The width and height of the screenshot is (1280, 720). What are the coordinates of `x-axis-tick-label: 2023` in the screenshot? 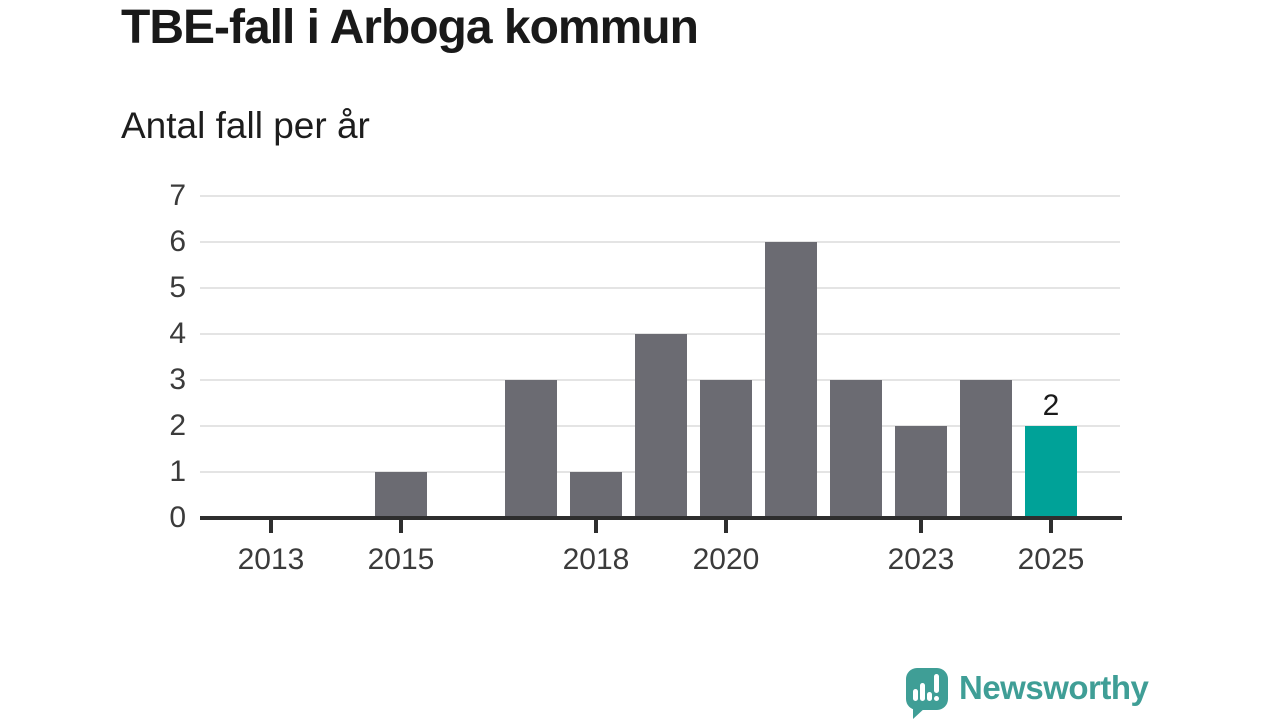 It's located at (921, 559).